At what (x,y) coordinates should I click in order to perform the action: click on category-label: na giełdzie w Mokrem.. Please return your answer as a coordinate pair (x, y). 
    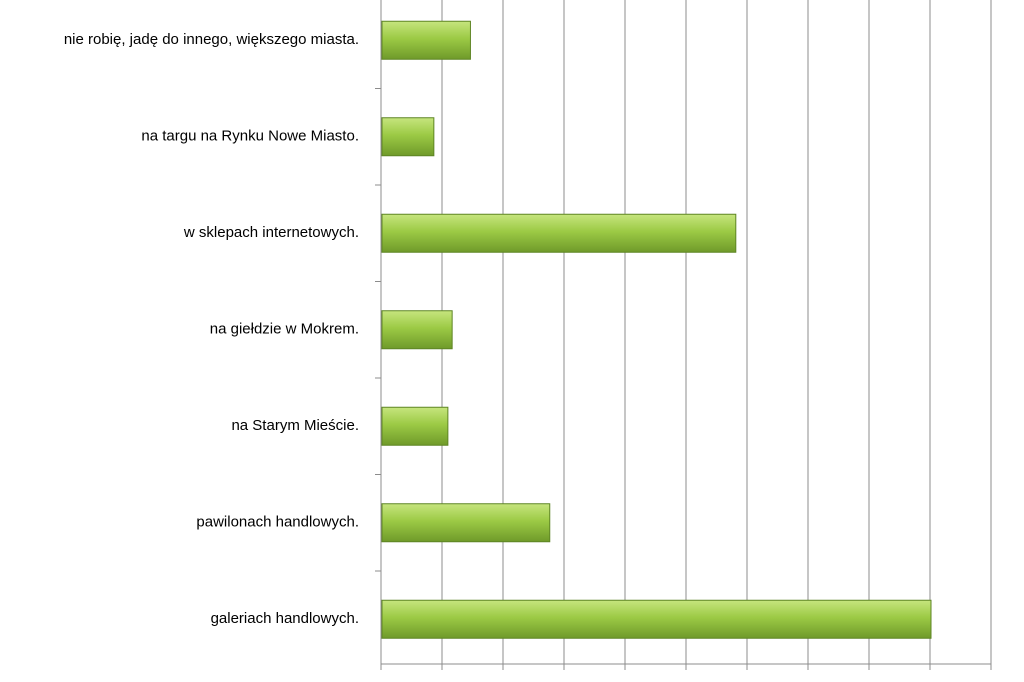
    Looking at the image, I should click on (284, 329).